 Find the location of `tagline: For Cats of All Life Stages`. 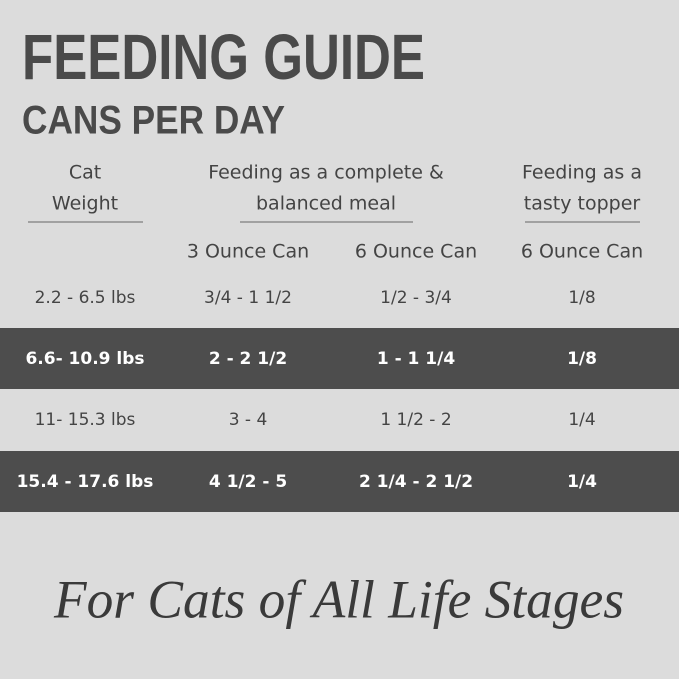

tagline: For Cats of All Life Stages is located at coordinates (338, 599).